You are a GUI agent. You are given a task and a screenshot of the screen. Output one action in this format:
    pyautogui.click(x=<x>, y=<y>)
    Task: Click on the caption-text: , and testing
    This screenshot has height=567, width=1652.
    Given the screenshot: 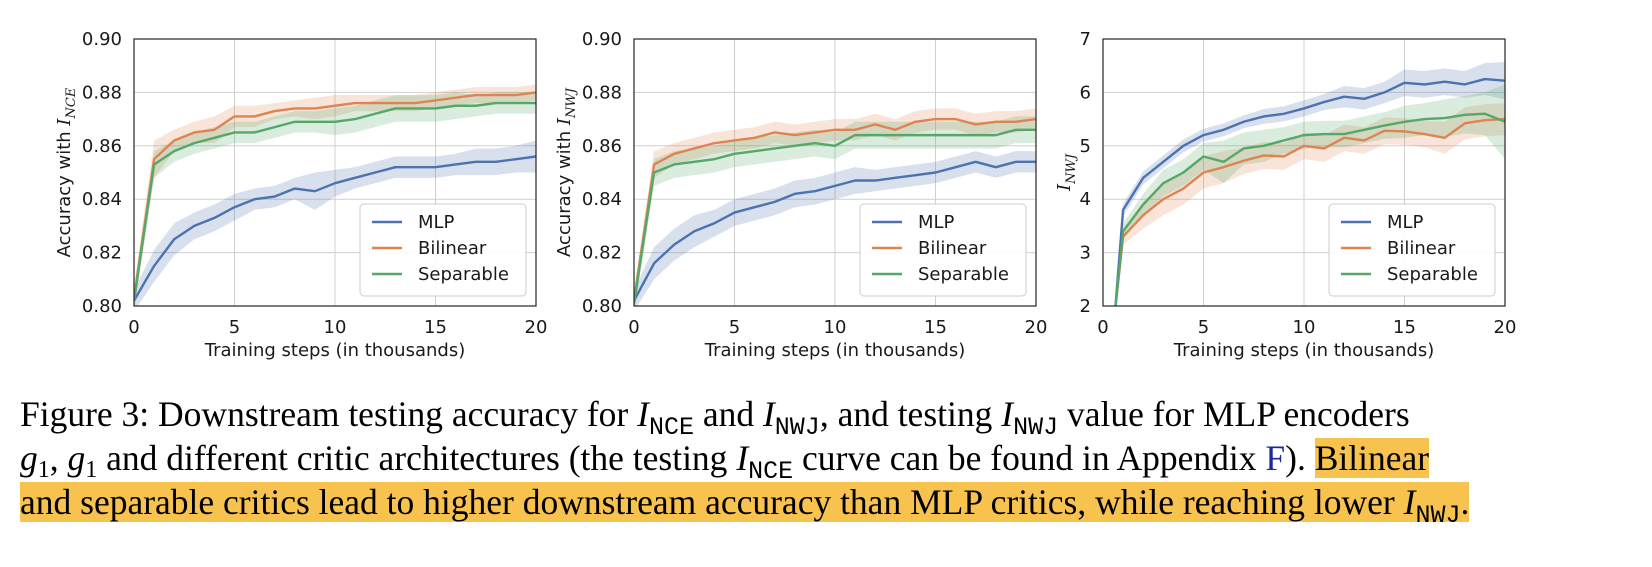 What is the action you would take?
    pyautogui.click(x=910, y=414)
    